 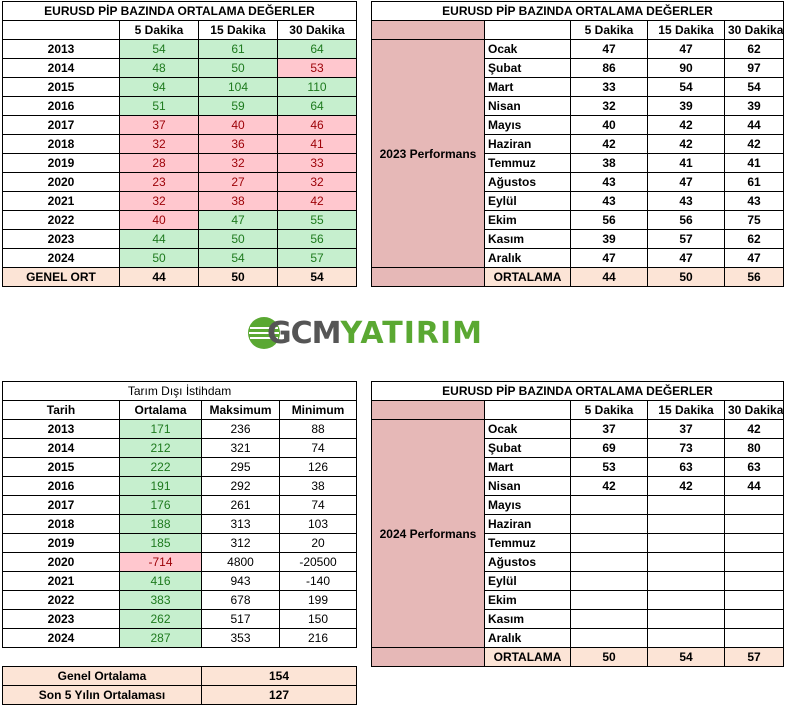 What do you see at coordinates (754, 220) in the screenshot?
I see `value-cell: 75` at bounding box center [754, 220].